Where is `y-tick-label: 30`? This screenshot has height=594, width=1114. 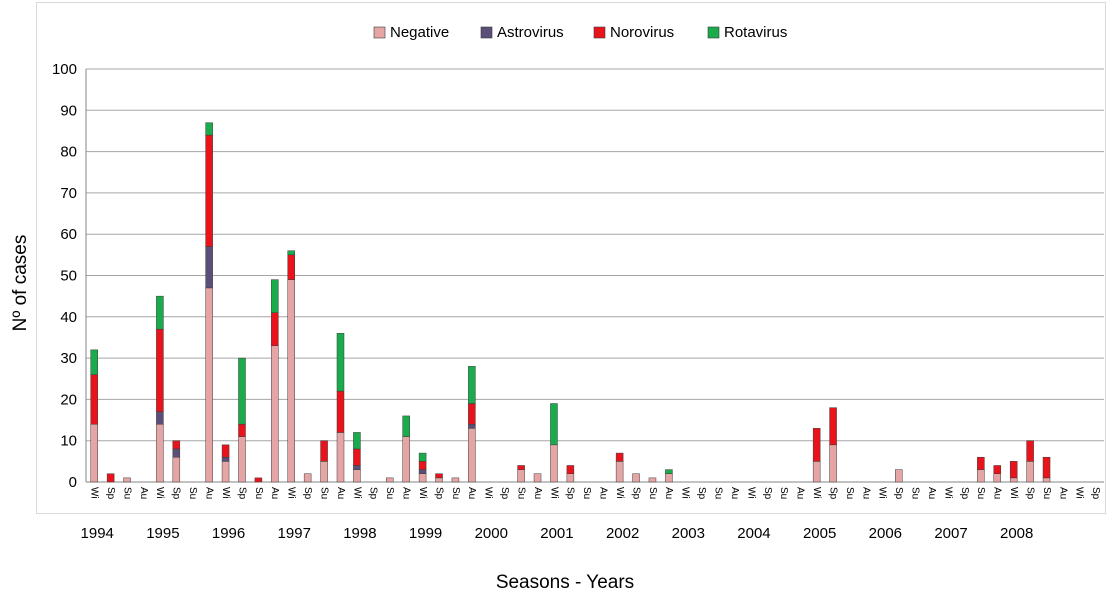
y-tick-label: 30 is located at coordinates (68, 358).